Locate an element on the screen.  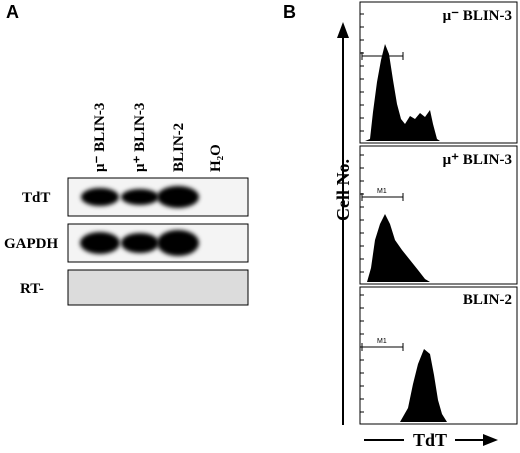
histogram-label: μ⁻ BLIN-3 is located at coordinates (477, 16).